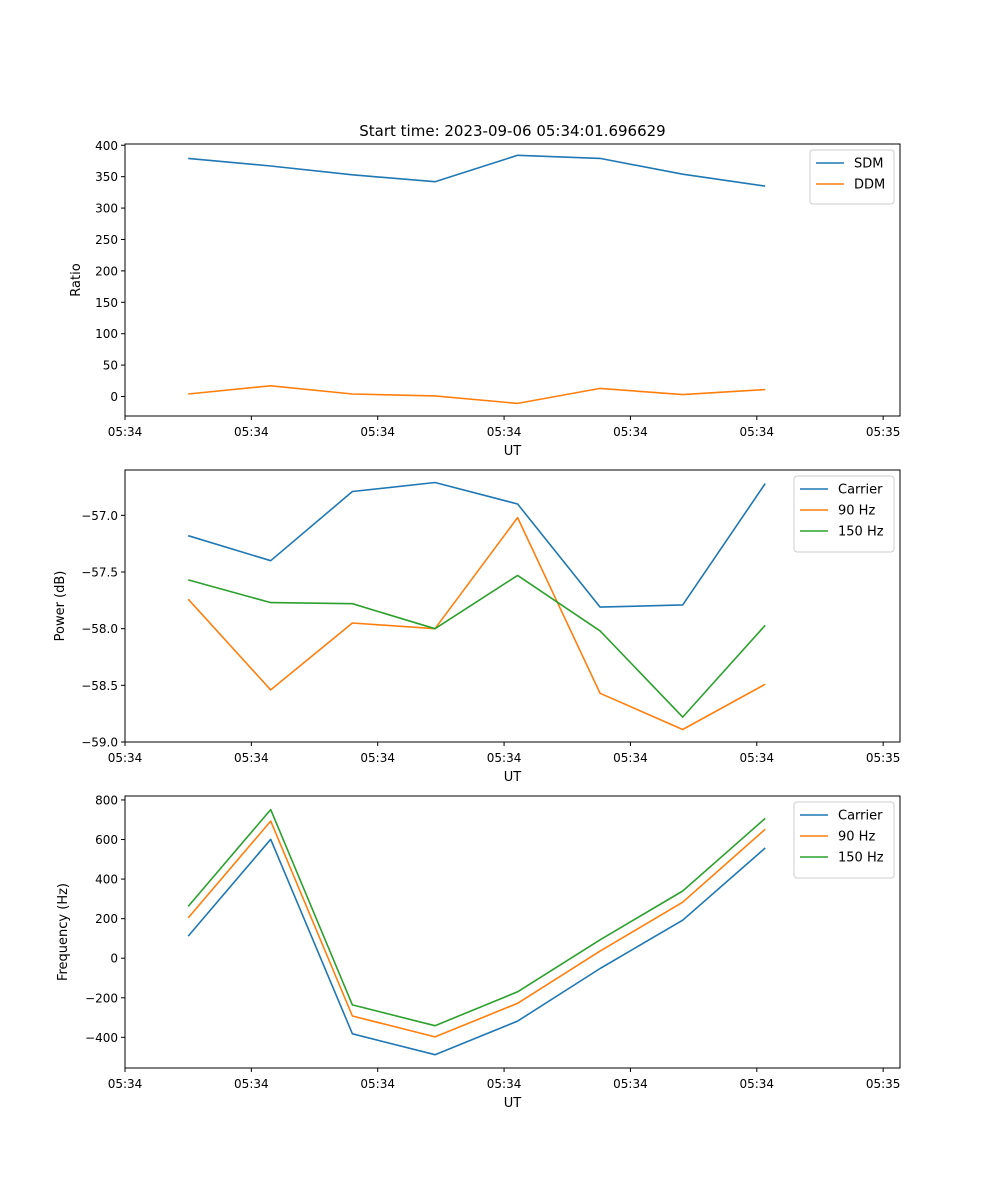  I want to click on power-series-90-hz-line, so click(476, 623).